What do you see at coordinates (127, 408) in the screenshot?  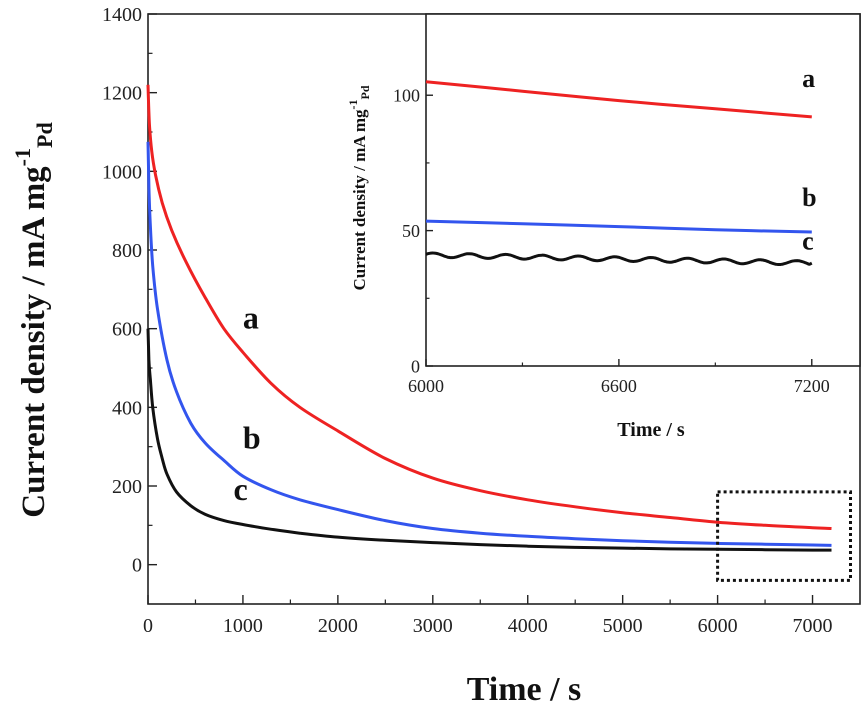 I see `main-y-tick-label: 400` at bounding box center [127, 408].